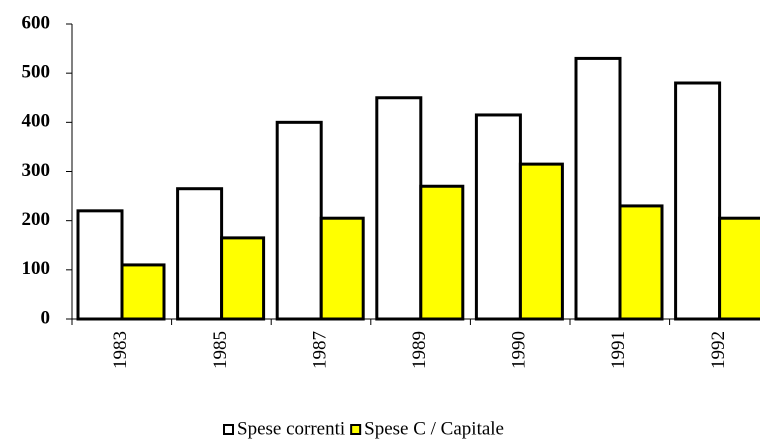 Image resolution: width=760 pixels, height=443 pixels. I want to click on y-tick-label: 600, so click(36, 22).